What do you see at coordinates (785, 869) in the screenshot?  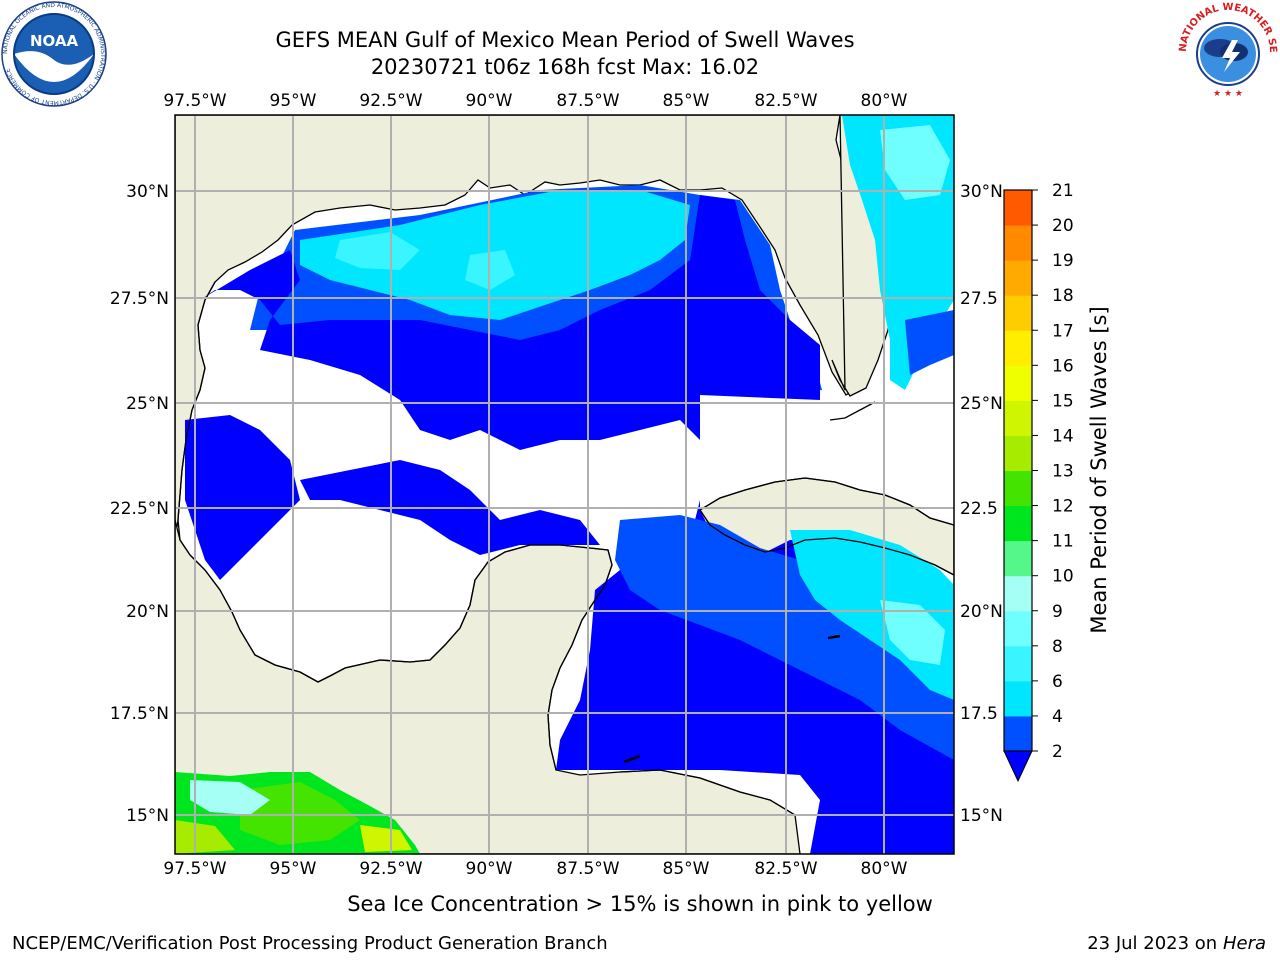 I see `lon-tick-bottom: 82.5°W` at bounding box center [785, 869].